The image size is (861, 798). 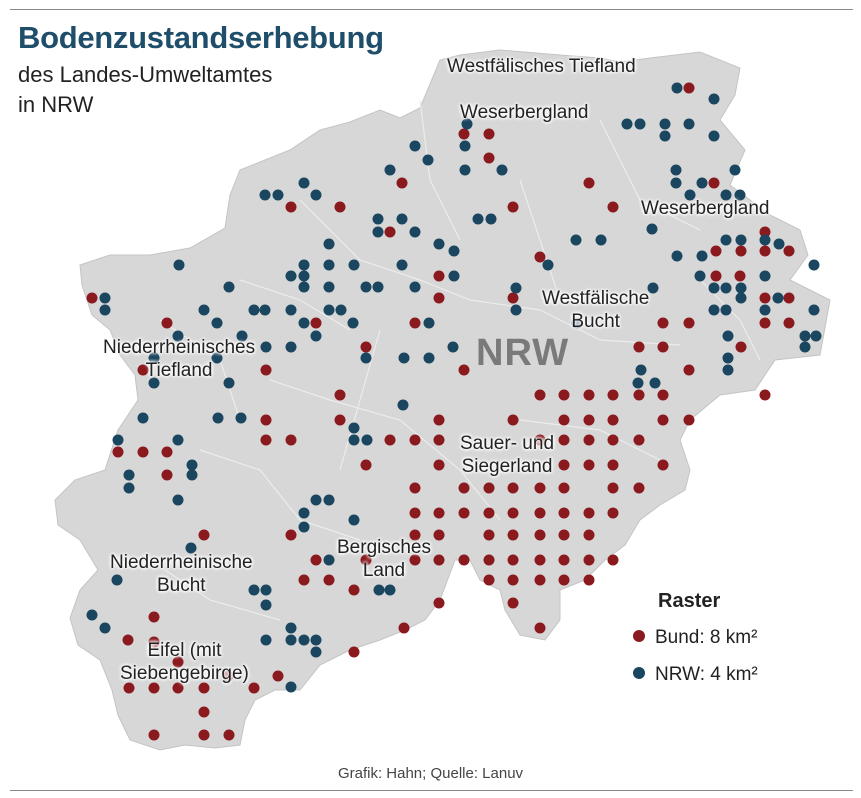 I want to click on region-niederrheinische-bucht: Niederrheinische Bucht, so click(x=181, y=574).